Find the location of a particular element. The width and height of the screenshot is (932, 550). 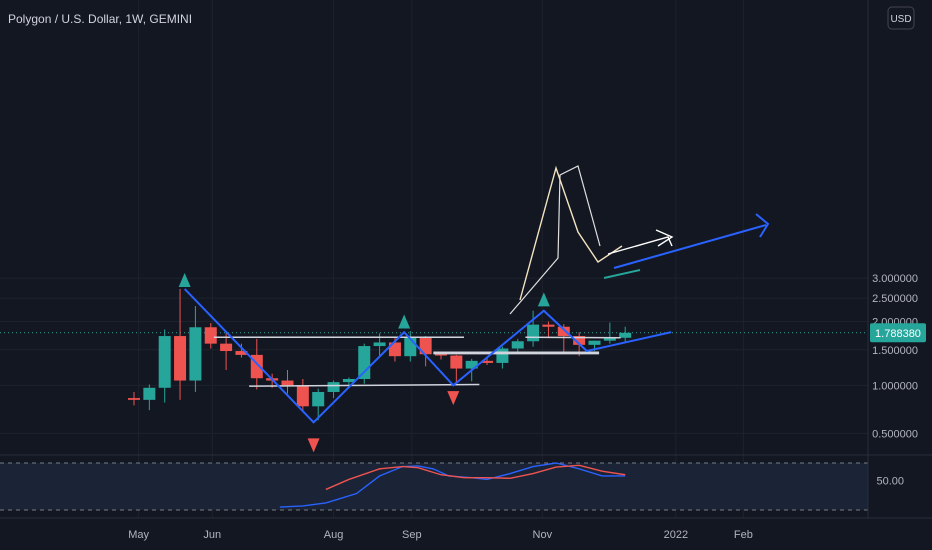

currency-button: USD is located at coordinates (901, 18).